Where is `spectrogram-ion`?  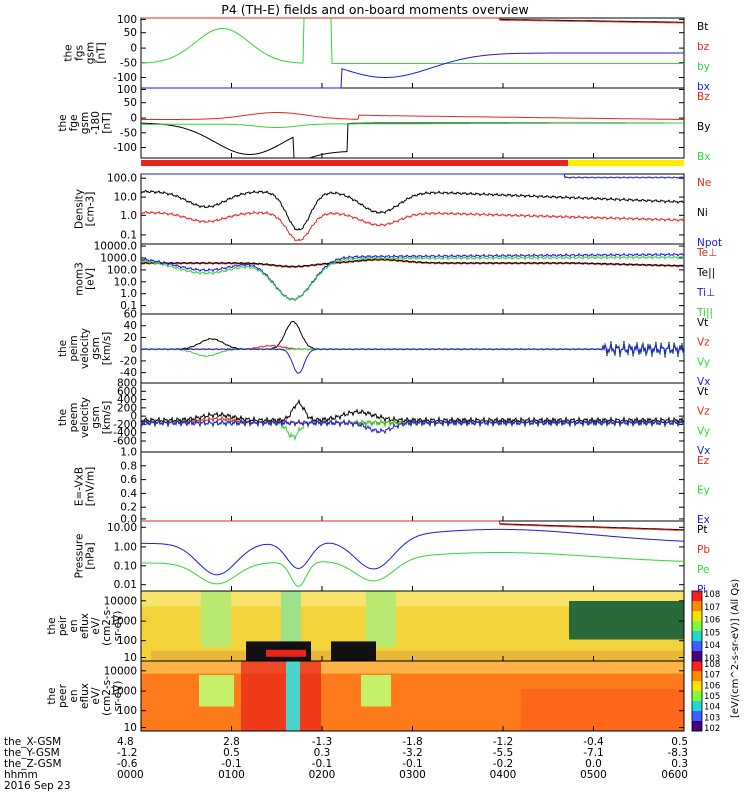 spectrogram-ion is located at coordinates (412, 626).